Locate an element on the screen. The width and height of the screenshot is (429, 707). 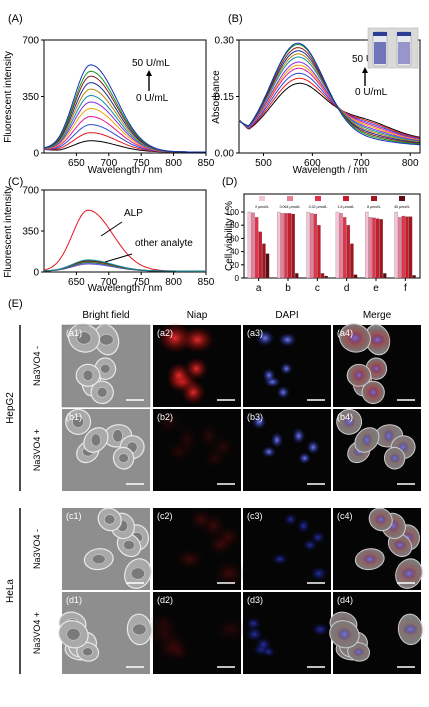
panel-label-c: (C) is located at coordinates (15, 182).